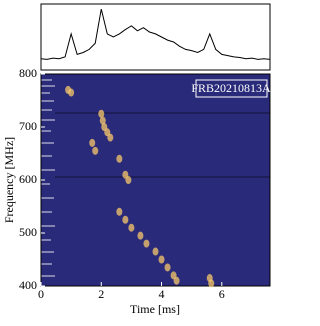 This screenshot has height=326, width=320. What do you see at coordinates (28, 285) in the screenshot?
I see `y-tick-label: 400` at bounding box center [28, 285].